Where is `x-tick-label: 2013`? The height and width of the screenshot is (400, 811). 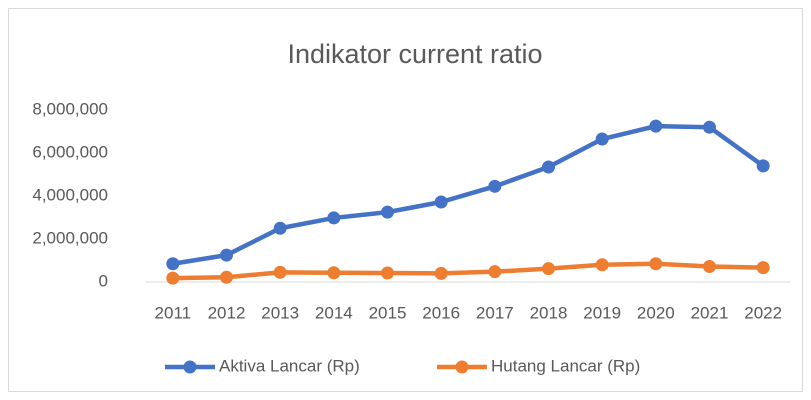
x-tick-label: 2013 is located at coordinates (280, 312).